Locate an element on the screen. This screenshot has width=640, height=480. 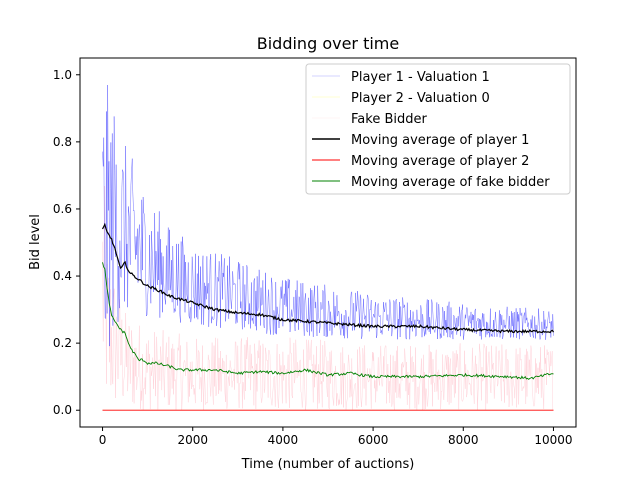
x-tick-label: 10000 is located at coordinates (553, 440).